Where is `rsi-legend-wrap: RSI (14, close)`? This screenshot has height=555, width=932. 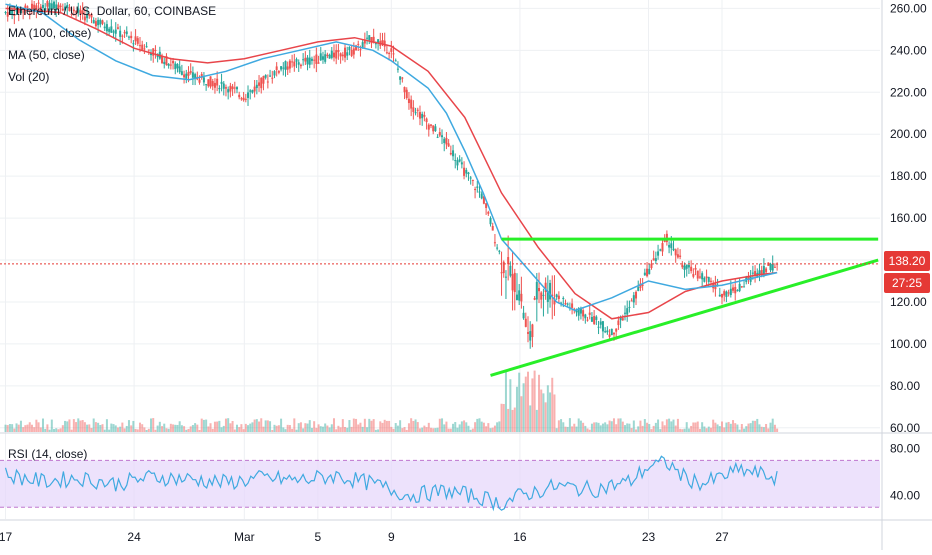 rsi-legend-wrap: RSI (14, close) is located at coordinates (47, 454).